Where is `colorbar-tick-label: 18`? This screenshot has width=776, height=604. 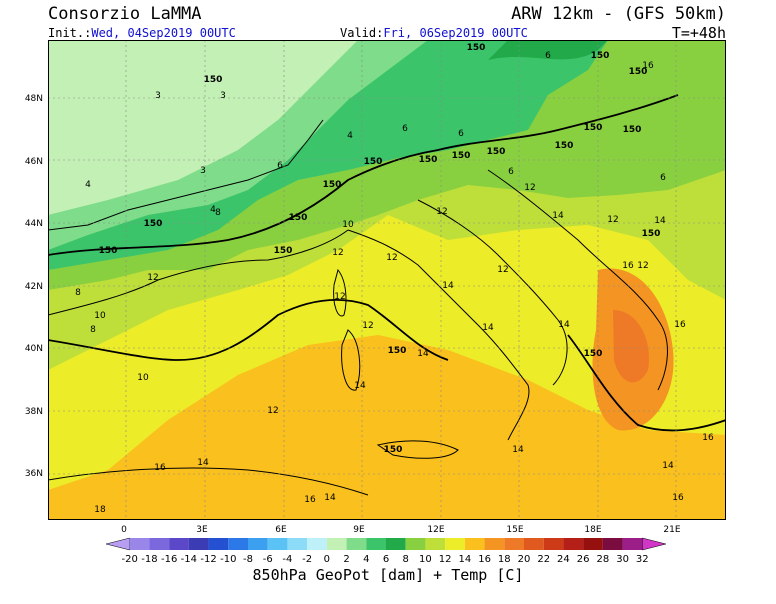
colorbar-tick-label: 18 is located at coordinates (504, 559).